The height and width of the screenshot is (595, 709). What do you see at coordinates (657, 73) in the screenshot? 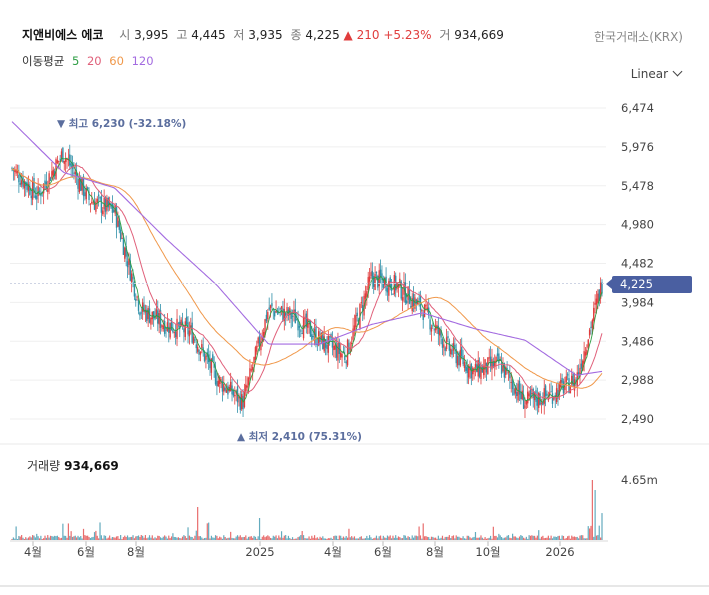
I see `scale-dropdown: Linear` at bounding box center [657, 73].